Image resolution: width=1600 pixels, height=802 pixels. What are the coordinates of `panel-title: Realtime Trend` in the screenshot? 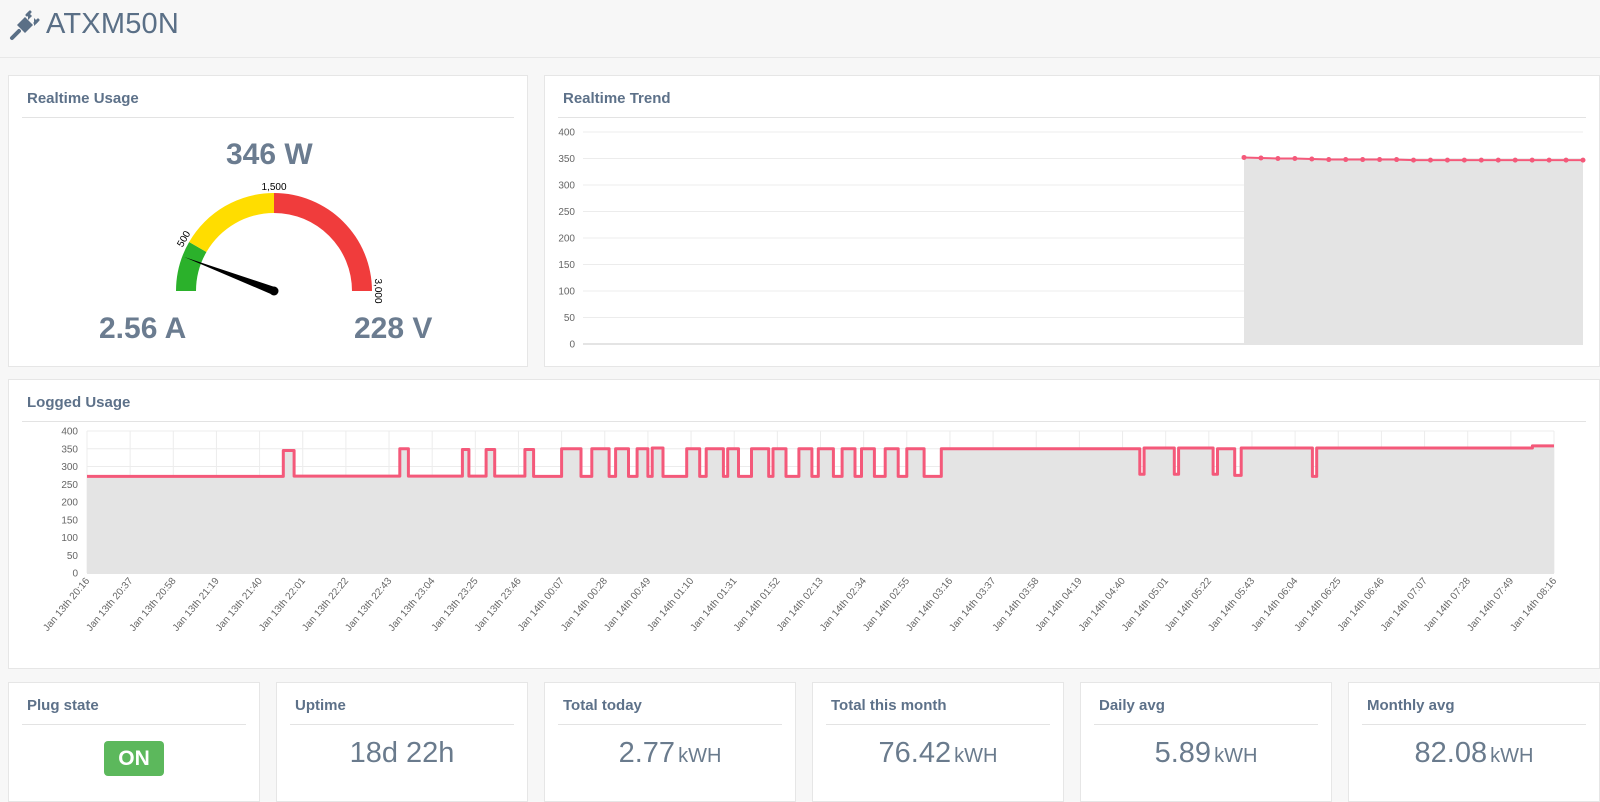 It's located at (1072, 104).